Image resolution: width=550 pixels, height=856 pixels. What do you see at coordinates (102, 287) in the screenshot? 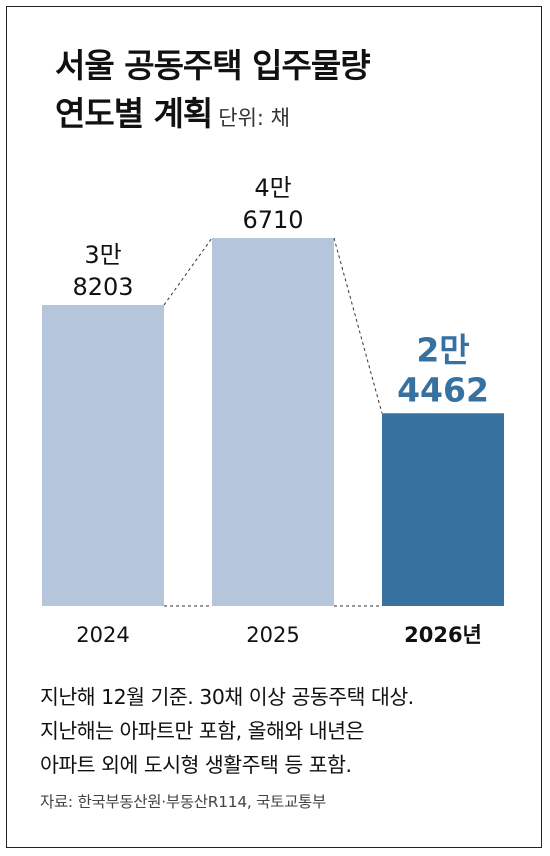
I see `value-label-0-line2: 8203` at bounding box center [102, 287].